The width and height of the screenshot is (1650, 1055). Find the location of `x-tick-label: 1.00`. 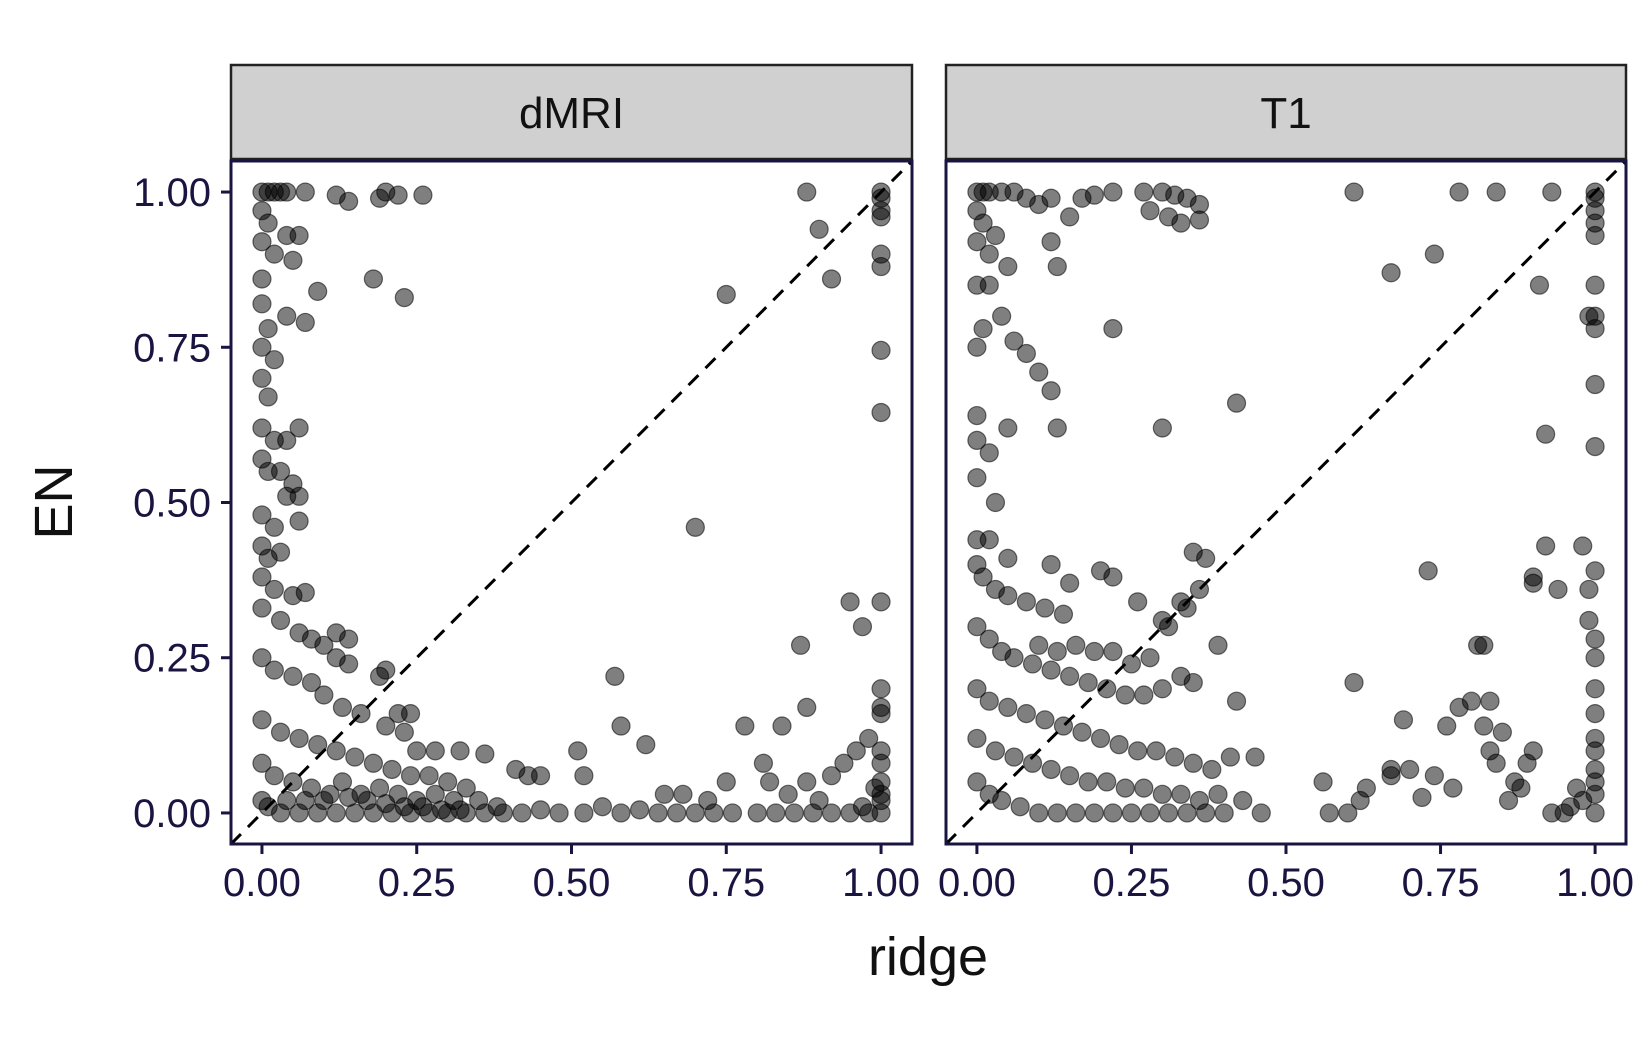

x-tick-label: 1.00 is located at coordinates (881, 883).